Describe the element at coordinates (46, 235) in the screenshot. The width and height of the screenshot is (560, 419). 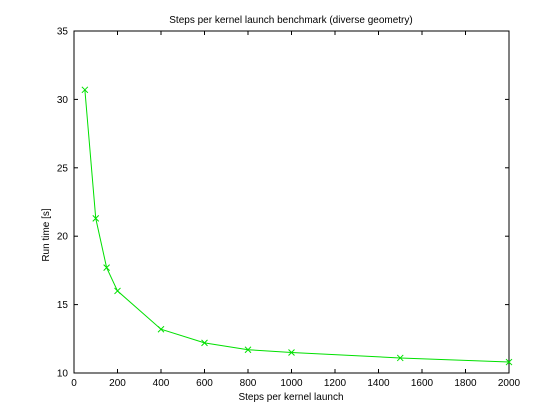
I see `y-axis-label: Run time [s]` at that location.